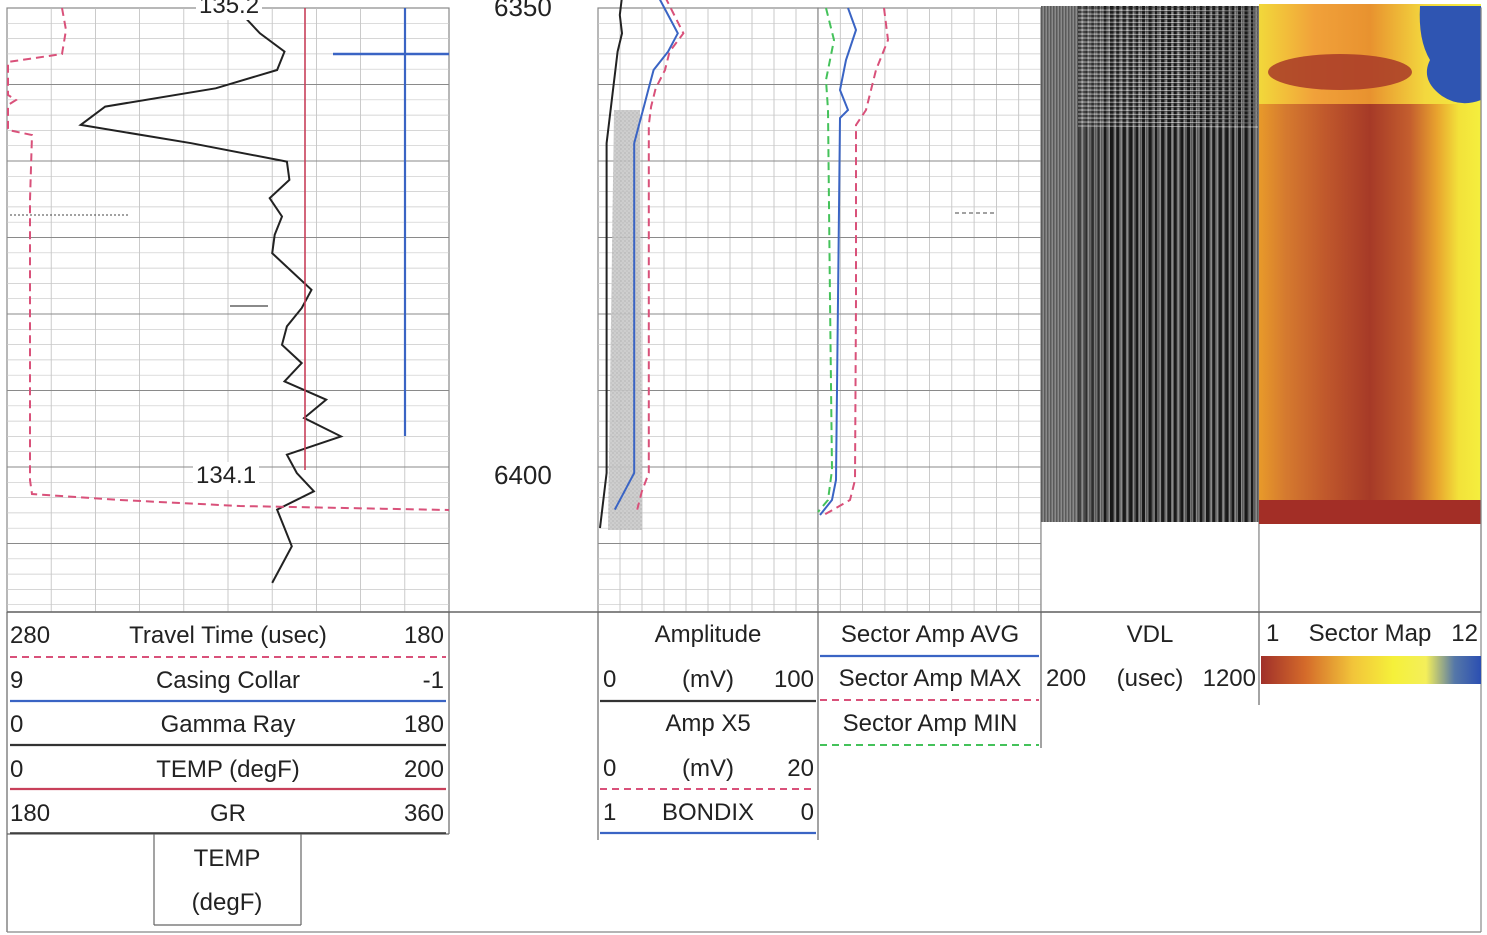 Image resolution: width=1487 pixels, height=935 pixels. Describe the element at coordinates (228, 724) in the screenshot. I see `gamma-ray-title: Gamma Ray` at that location.